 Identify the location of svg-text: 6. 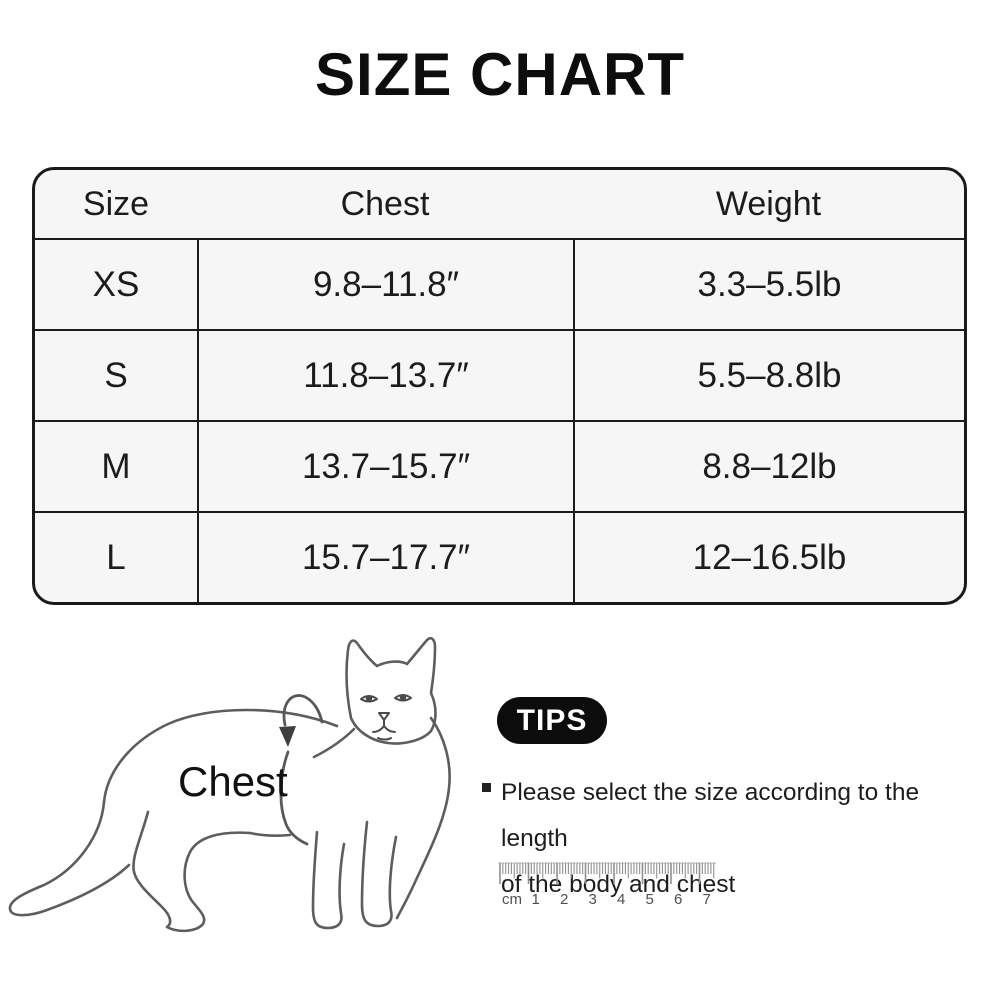
(678, 899).